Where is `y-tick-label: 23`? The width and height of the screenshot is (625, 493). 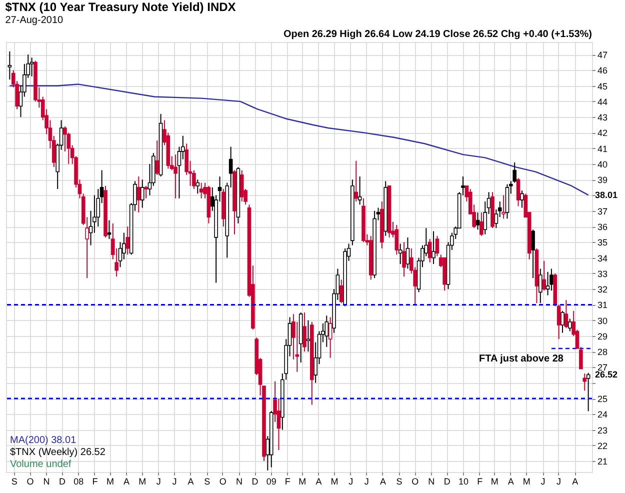
y-tick-label: 23 is located at coordinates (603, 430).